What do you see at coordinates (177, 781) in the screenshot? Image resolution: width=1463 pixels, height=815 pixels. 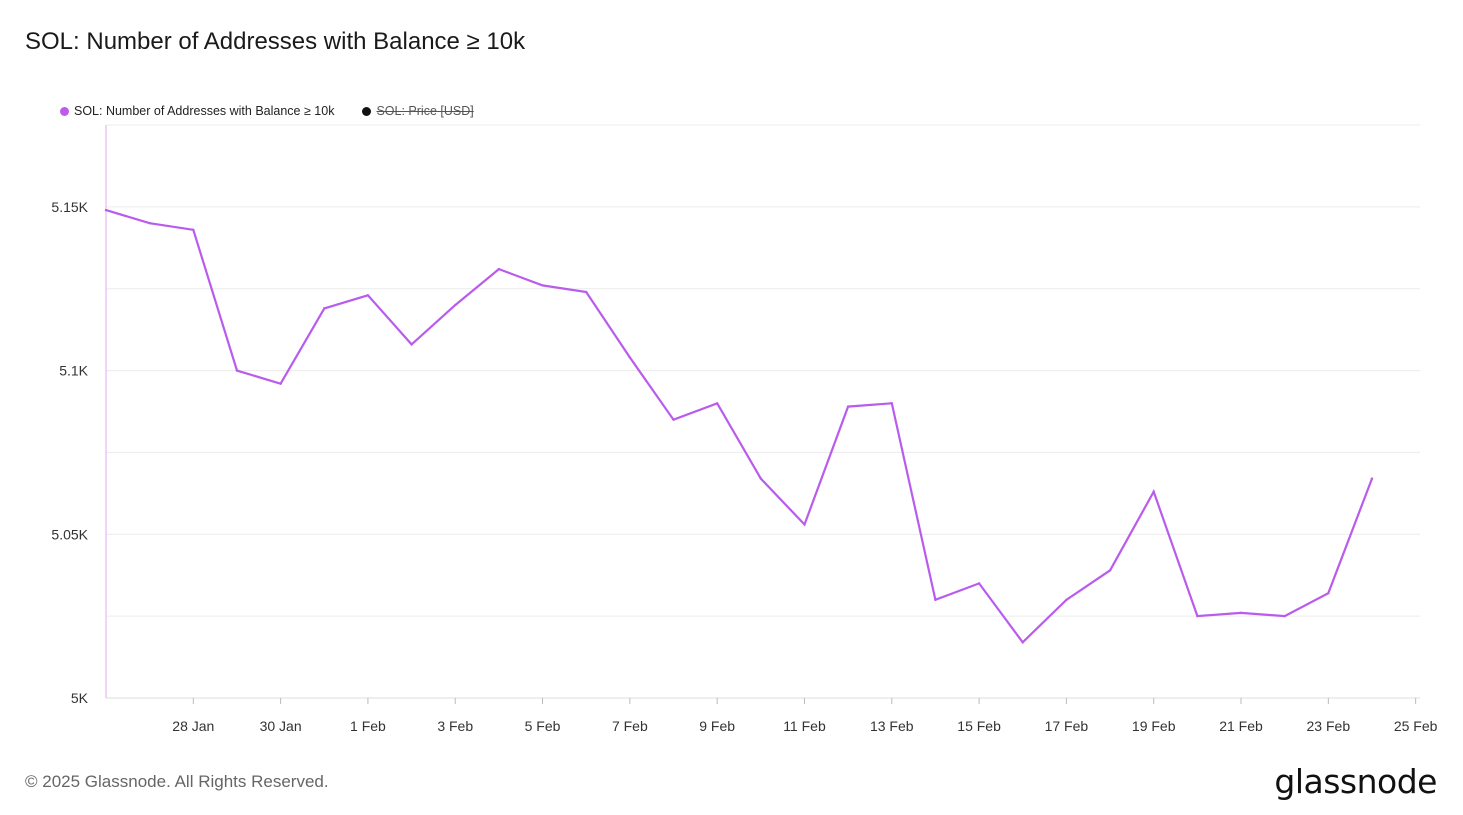 I see `copyright-footer: © 2025 Glassnode. All Rights Reserved.` at bounding box center [177, 781].